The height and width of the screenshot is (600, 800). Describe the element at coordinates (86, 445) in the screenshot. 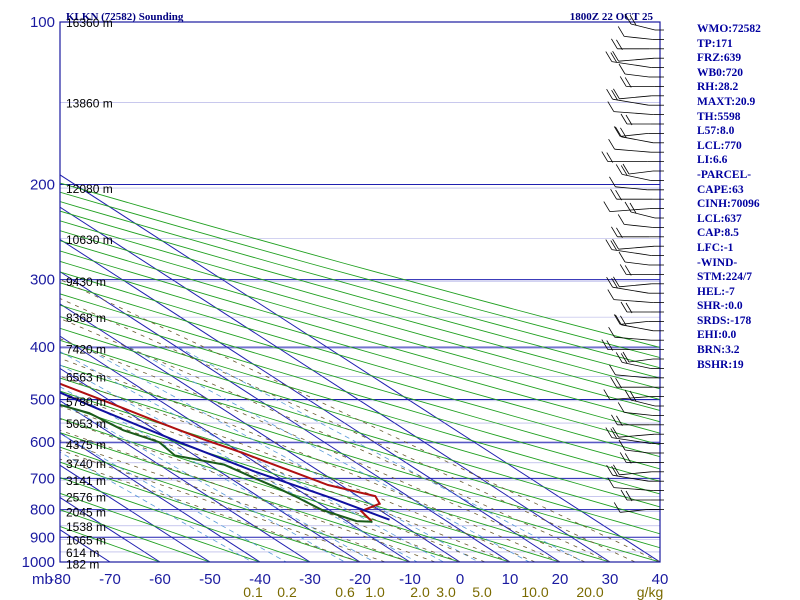

I see `height-label: 4375 m` at that location.